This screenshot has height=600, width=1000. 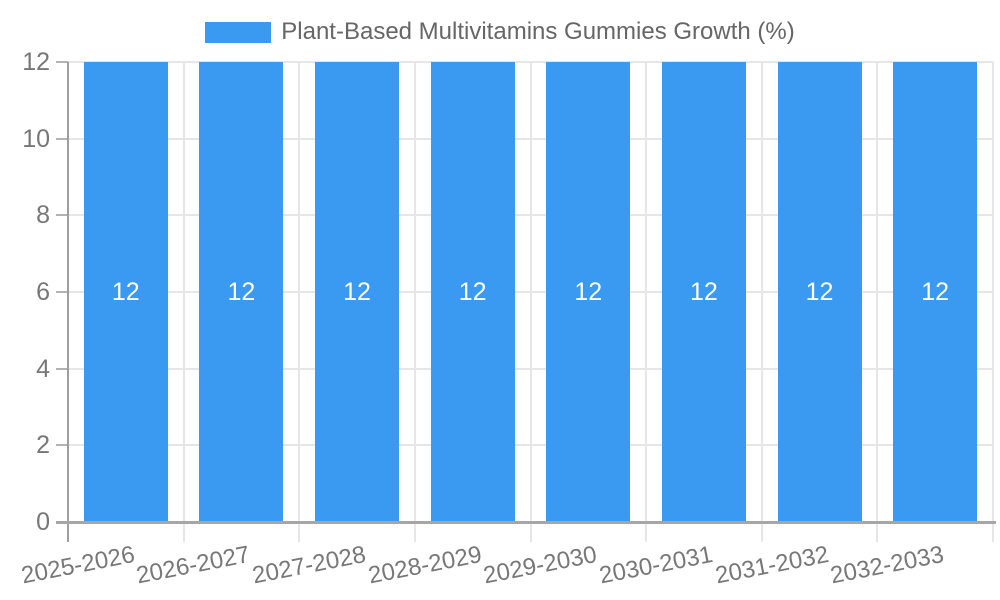 What do you see at coordinates (43, 215) in the screenshot?
I see `y-tick-label: 8` at bounding box center [43, 215].